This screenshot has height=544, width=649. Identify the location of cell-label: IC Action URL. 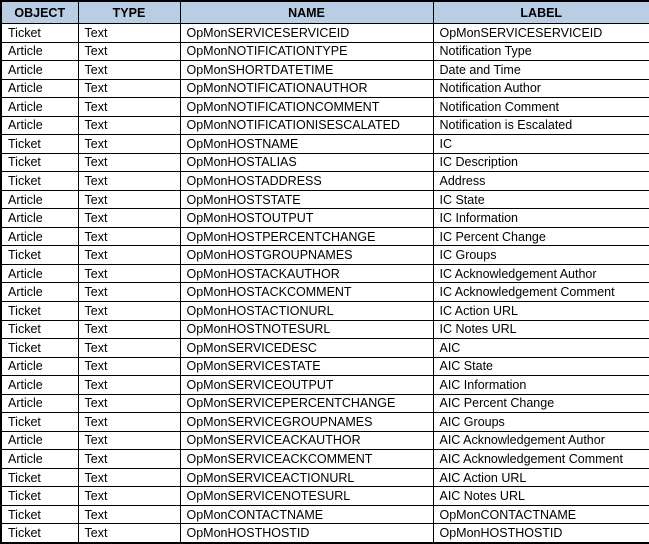
(540, 310).